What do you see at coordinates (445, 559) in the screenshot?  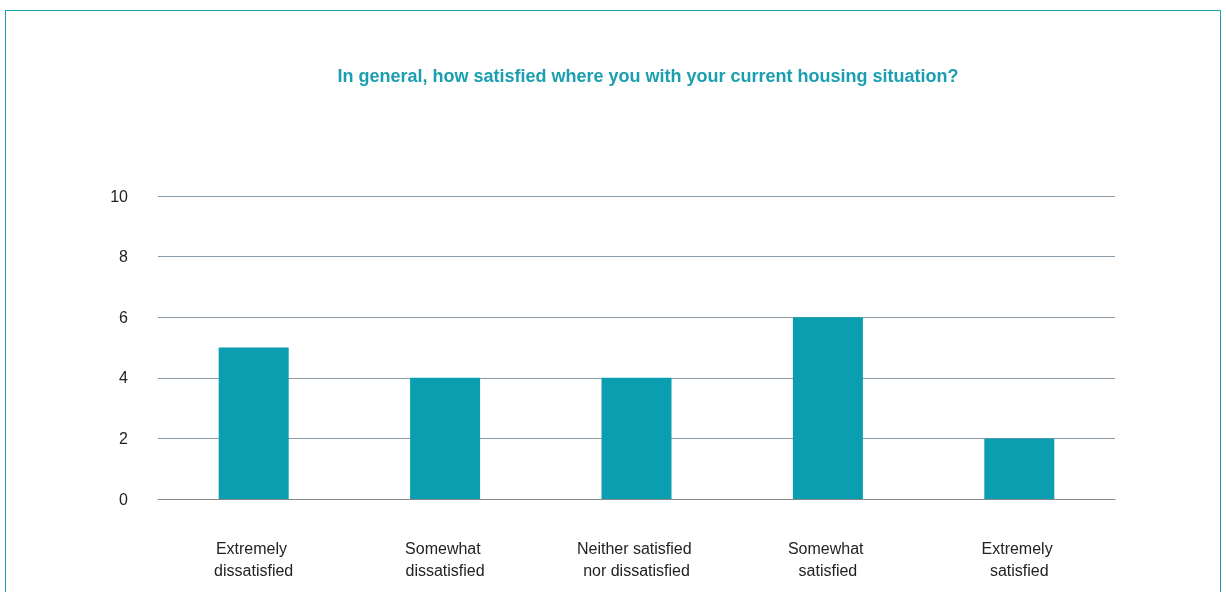 I see `x-tick-label: Somewhat dissatisfied` at bounding box center [445, 559].